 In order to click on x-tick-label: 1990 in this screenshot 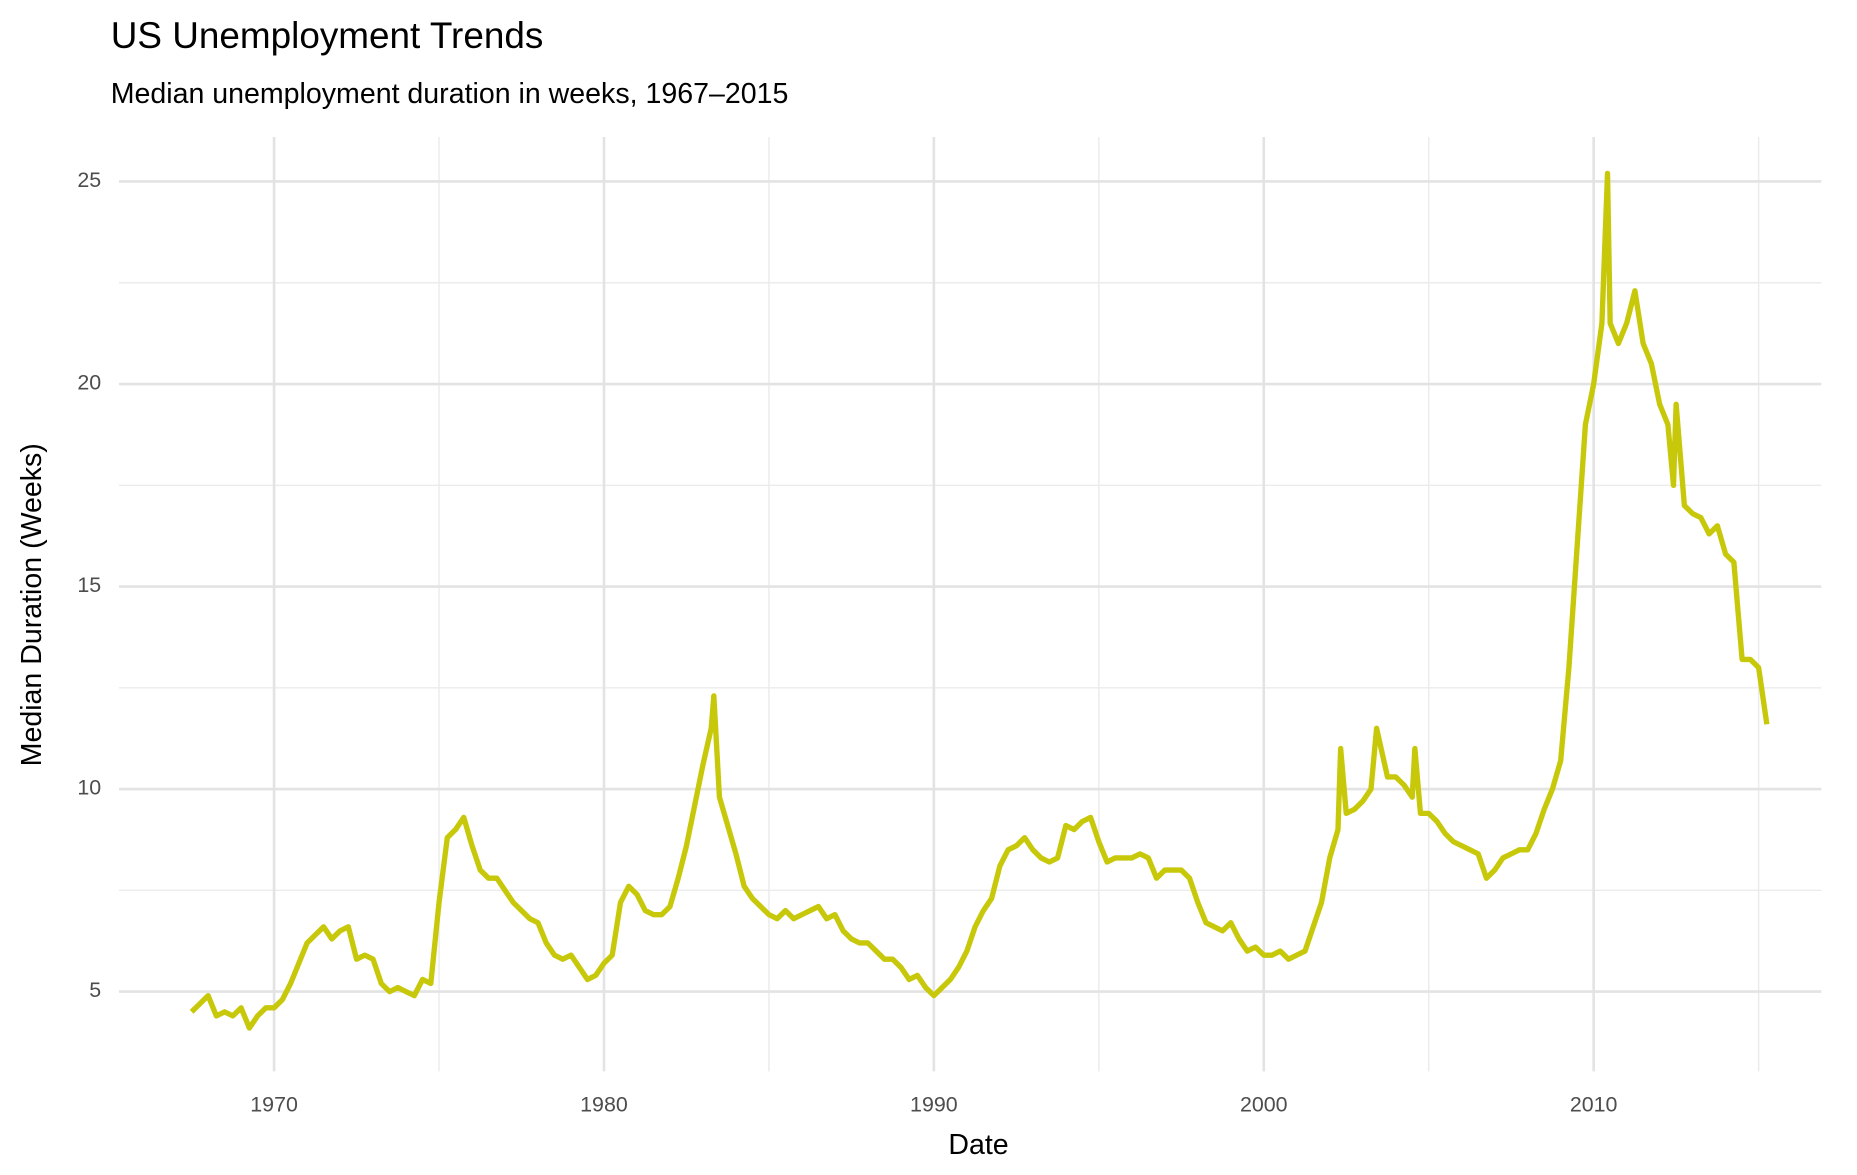, I will do `click(934, 1105)`.